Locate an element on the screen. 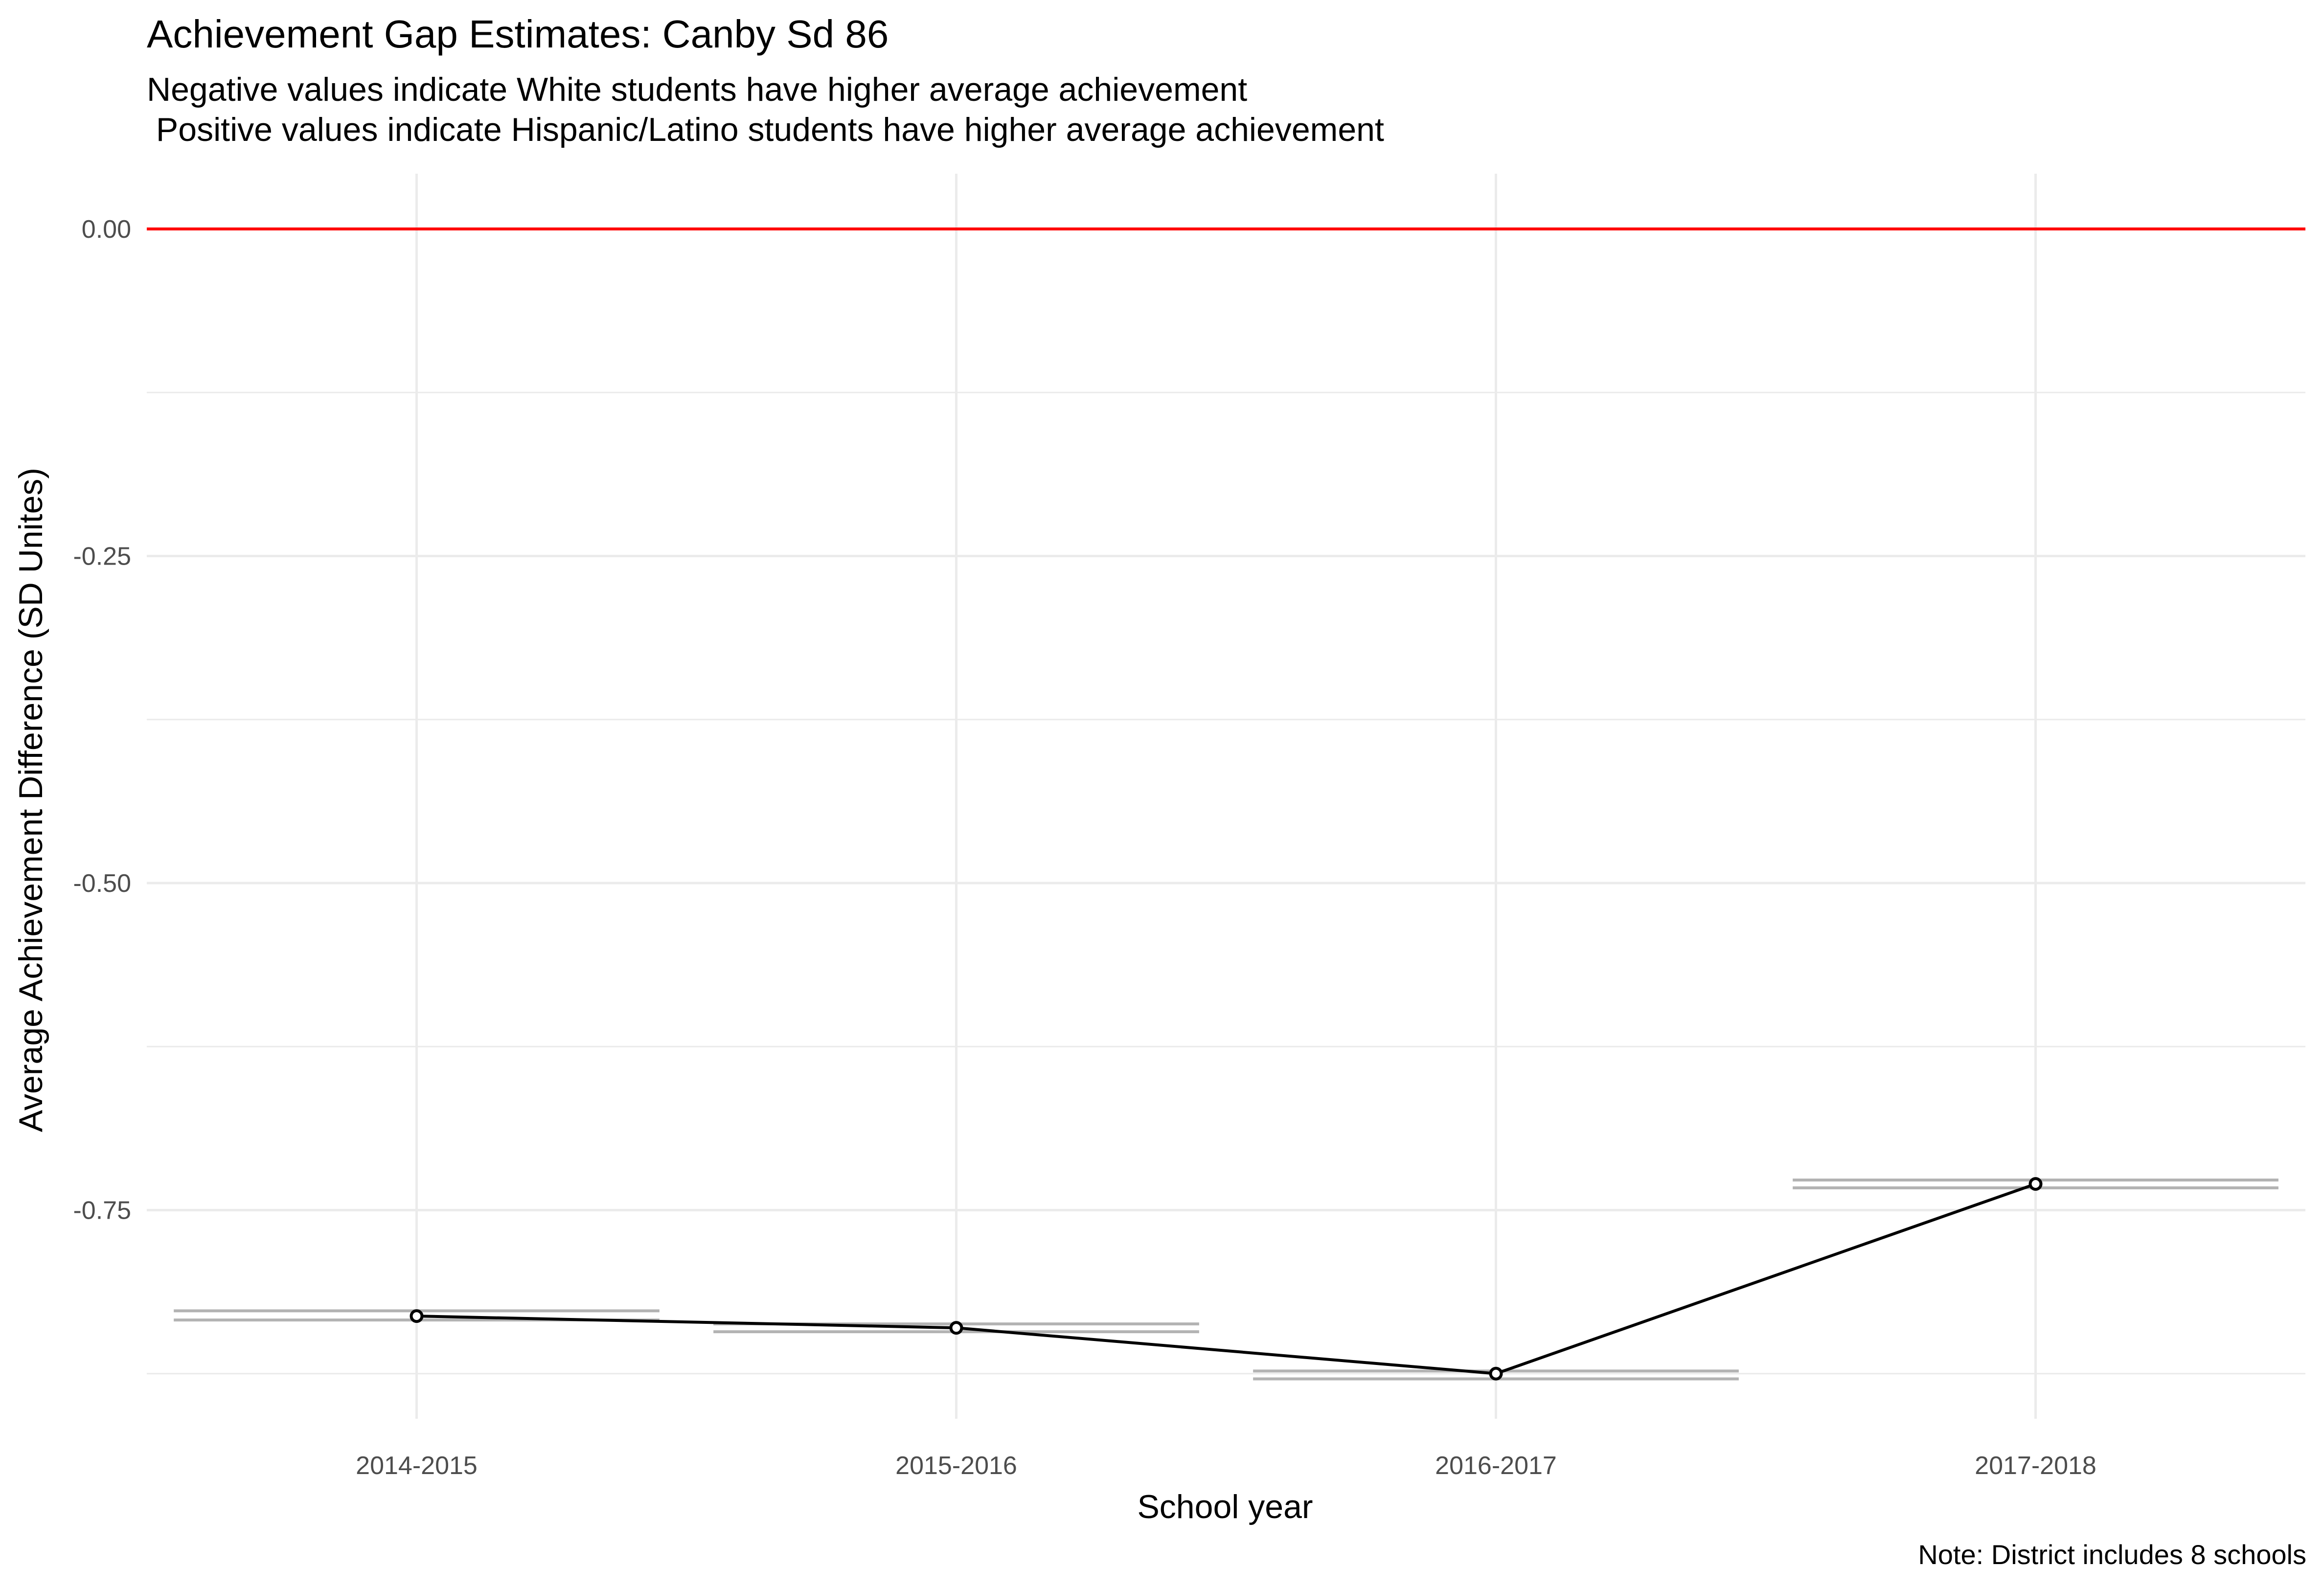 The image size is (2324, 1590). x-tick-labels: 2014-2015 2015-2016 2016-2017 2017-2018 is located at coordinates (1226, 1466).